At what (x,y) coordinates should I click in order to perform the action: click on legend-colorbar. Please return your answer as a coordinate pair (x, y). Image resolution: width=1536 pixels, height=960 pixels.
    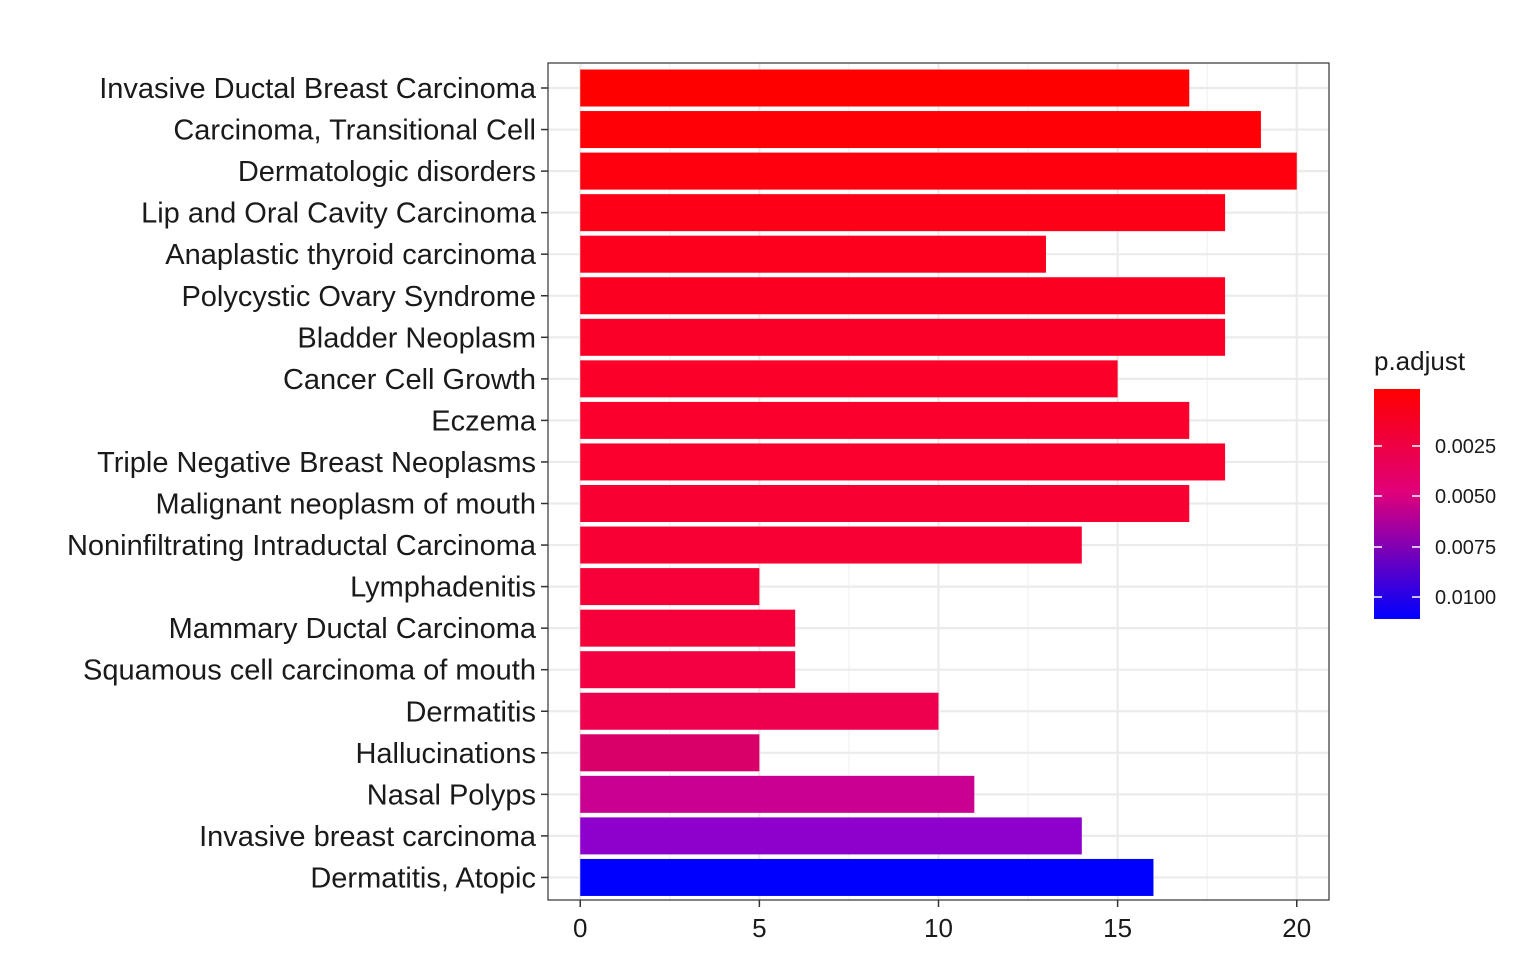
    Looking at the image, I should click on (1397, 504).